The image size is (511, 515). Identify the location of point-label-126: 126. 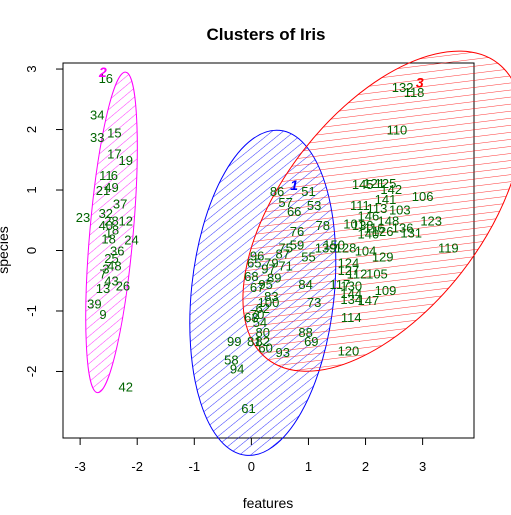
(383, 231).